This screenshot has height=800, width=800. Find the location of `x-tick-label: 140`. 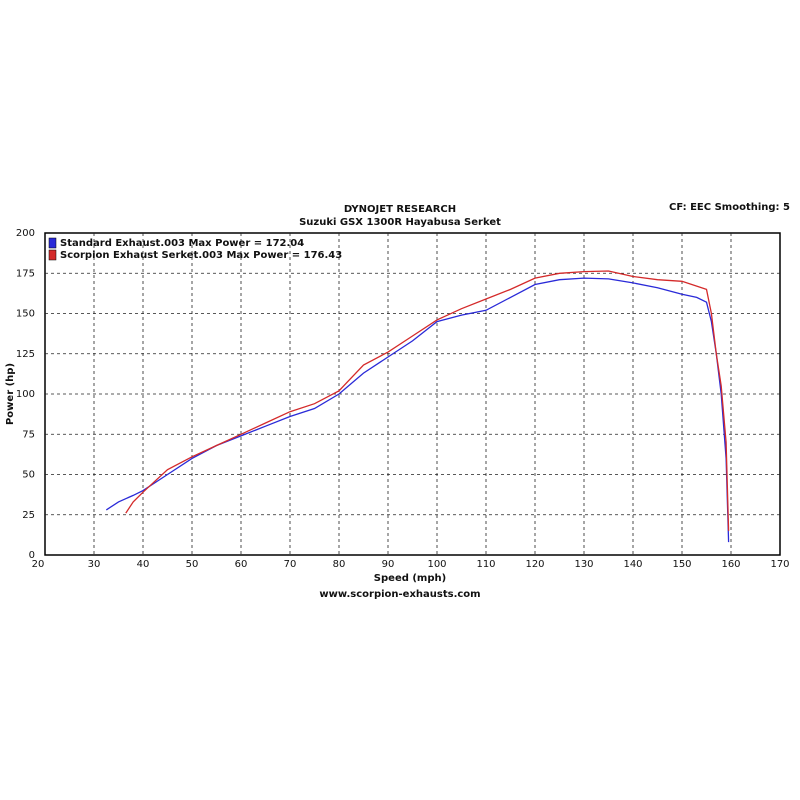

x-tick-label: 140 is located at coordinates (632, 564).